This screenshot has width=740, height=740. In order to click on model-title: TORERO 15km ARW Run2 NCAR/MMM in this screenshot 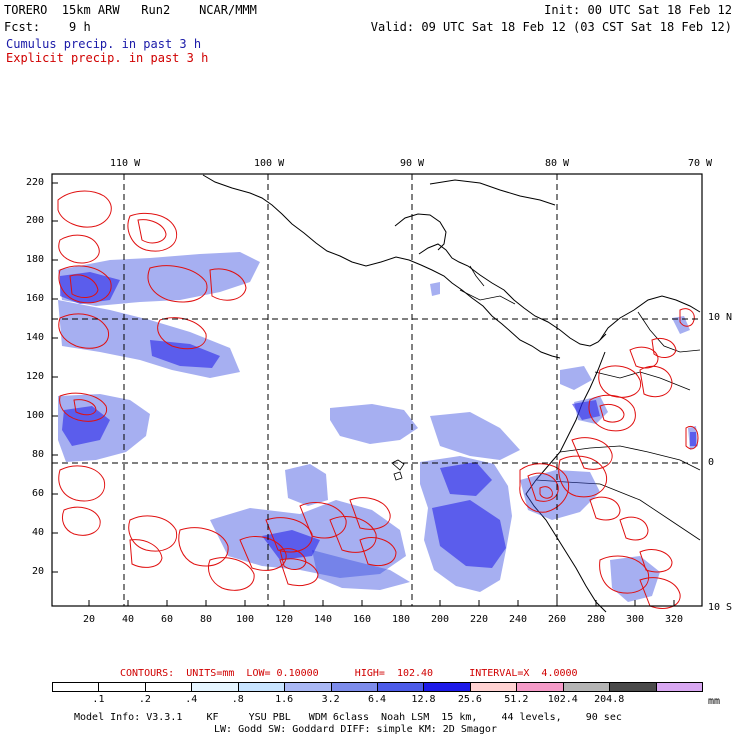, I will do `click(130, 10)`.